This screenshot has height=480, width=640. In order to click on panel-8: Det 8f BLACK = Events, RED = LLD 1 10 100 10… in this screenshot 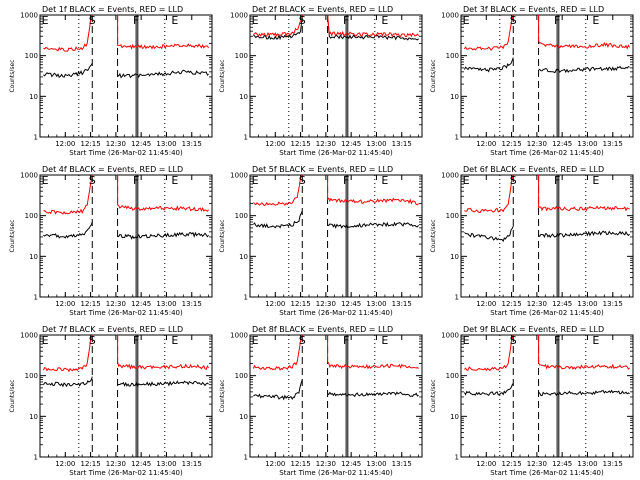, I will do `click(321, 401)`.